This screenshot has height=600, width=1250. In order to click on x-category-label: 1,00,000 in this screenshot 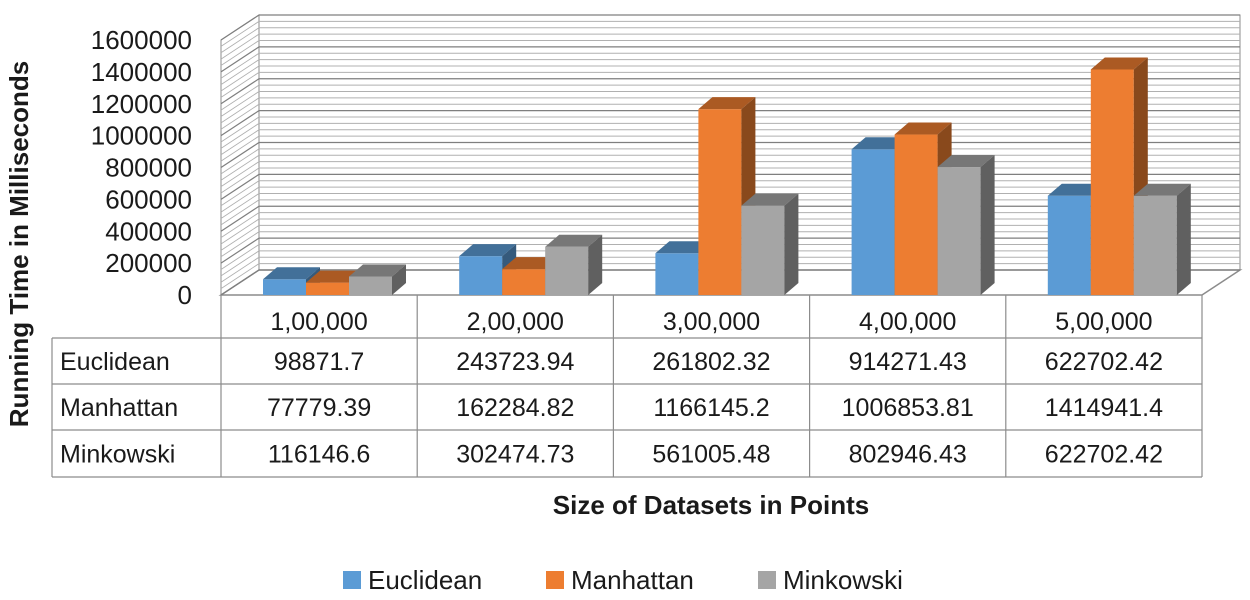, I will do `click(318, 322)`.